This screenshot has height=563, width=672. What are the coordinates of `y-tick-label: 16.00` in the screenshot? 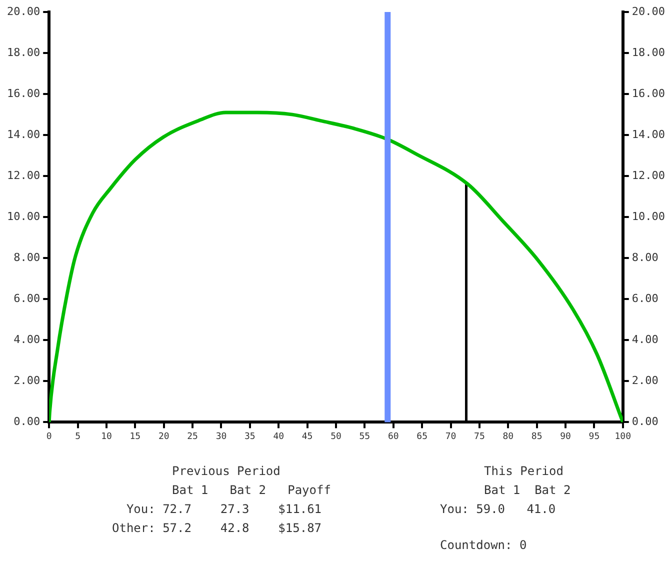 It's located at (23, 93).